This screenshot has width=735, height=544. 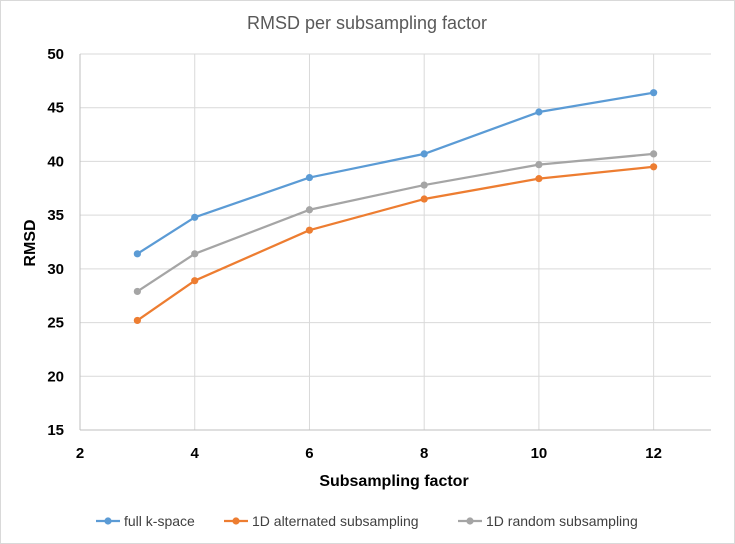 What do you see at coordinates (369, 453) in the screenshot?
I see `x-tick-labels: 2 4 6 8 10 12` at bounding box center [369, 453].